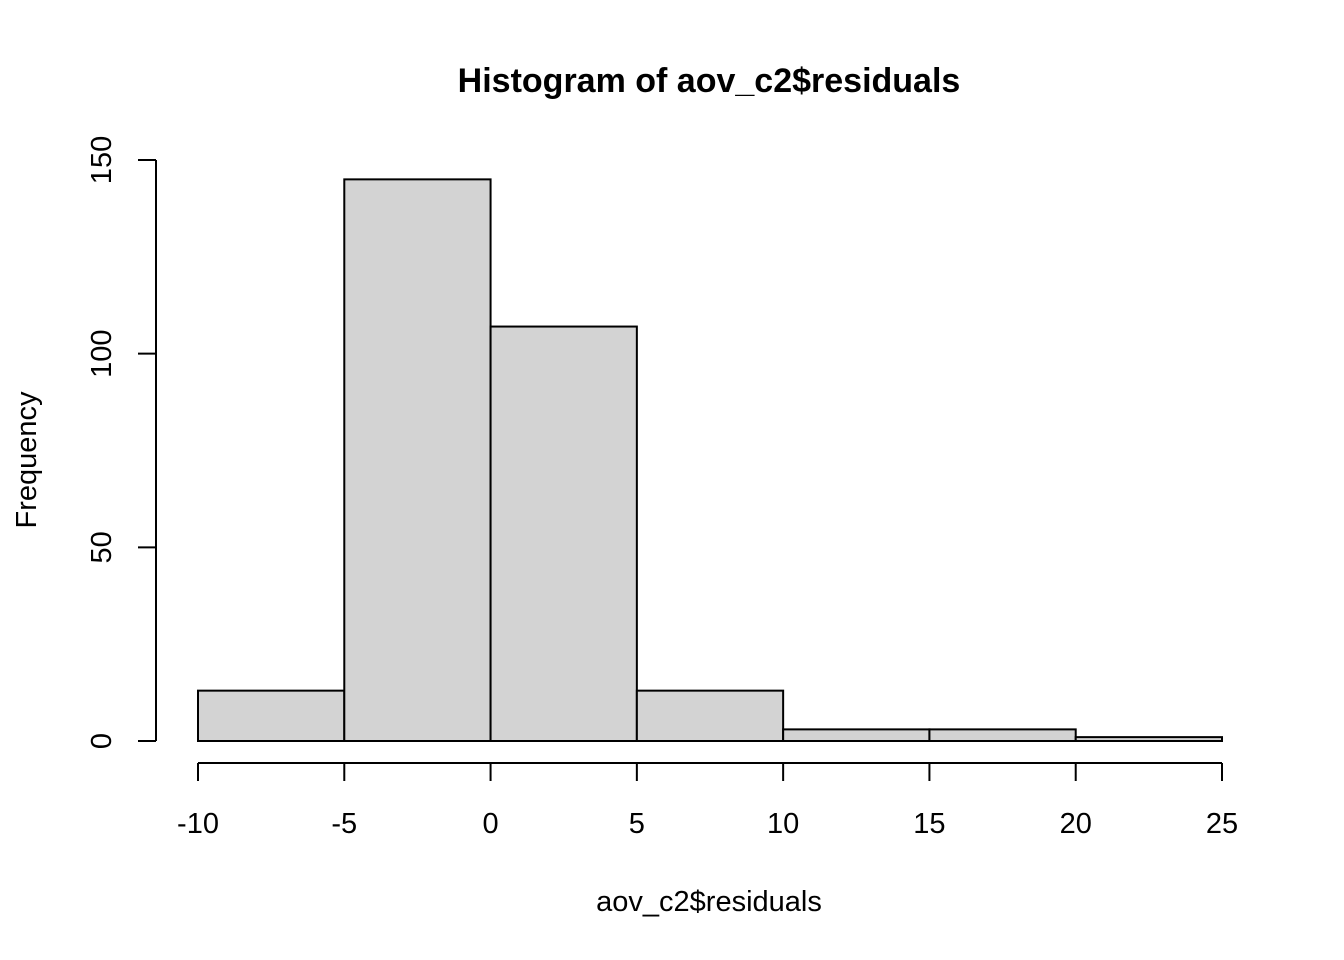  What do you see at coordinates (709, 81) in the screenshot?
I see `chart-title: Histogram of aov_c2$residuals` at bounding box center [709, 81].